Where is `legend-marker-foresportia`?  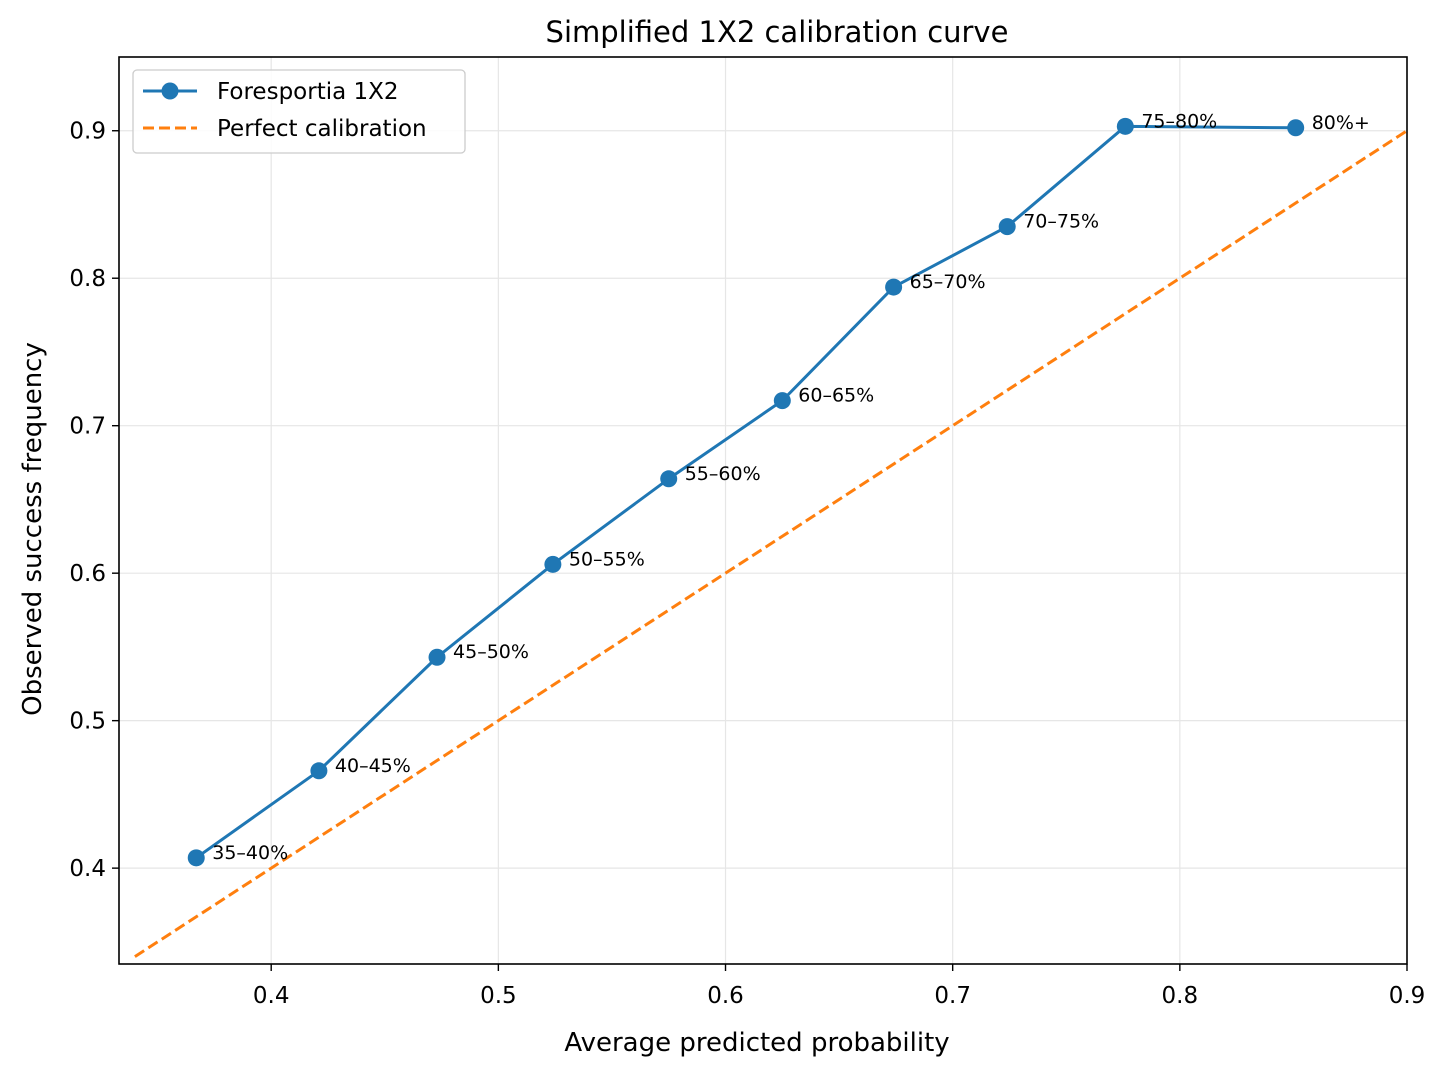
legend-marker-foresportia is located at coordinates (170, 91).